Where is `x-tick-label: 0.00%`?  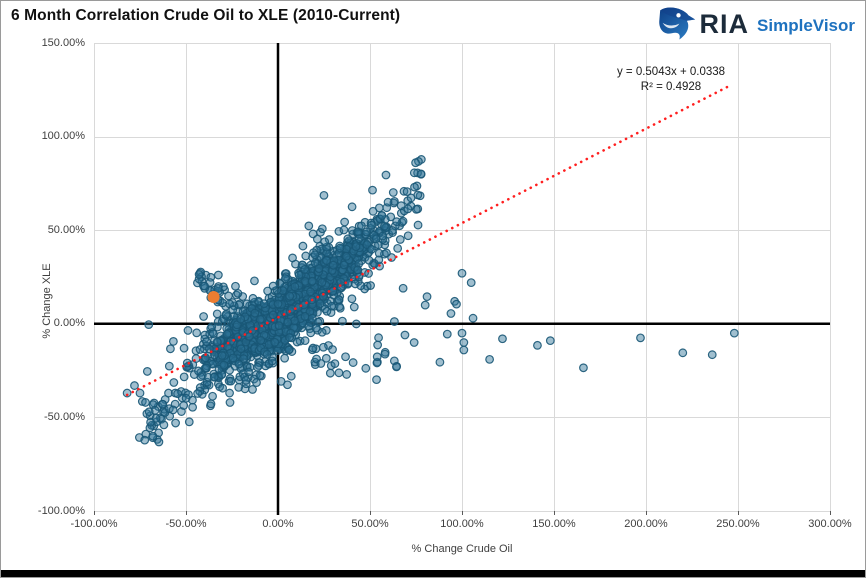 x-tick-label: 0.00% is located at coordinates (278, 524).